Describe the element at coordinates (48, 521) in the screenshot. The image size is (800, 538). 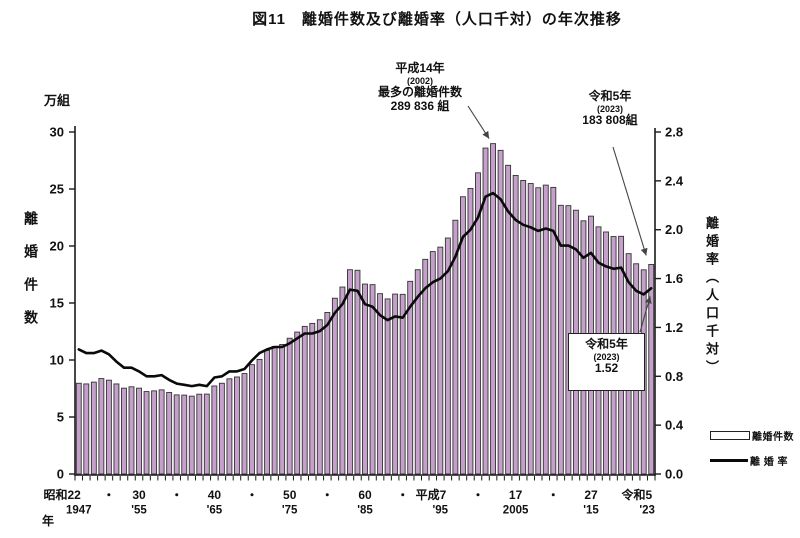
I see `x-axis-unit: 年` at that location.